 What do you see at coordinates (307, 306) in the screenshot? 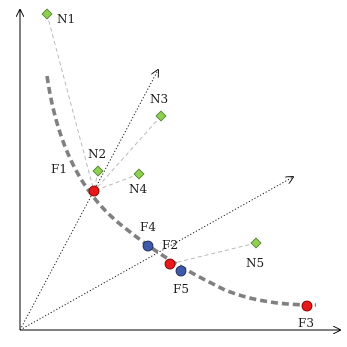
I see `f3-red-circle-icon` at bounding box center [307, 306].